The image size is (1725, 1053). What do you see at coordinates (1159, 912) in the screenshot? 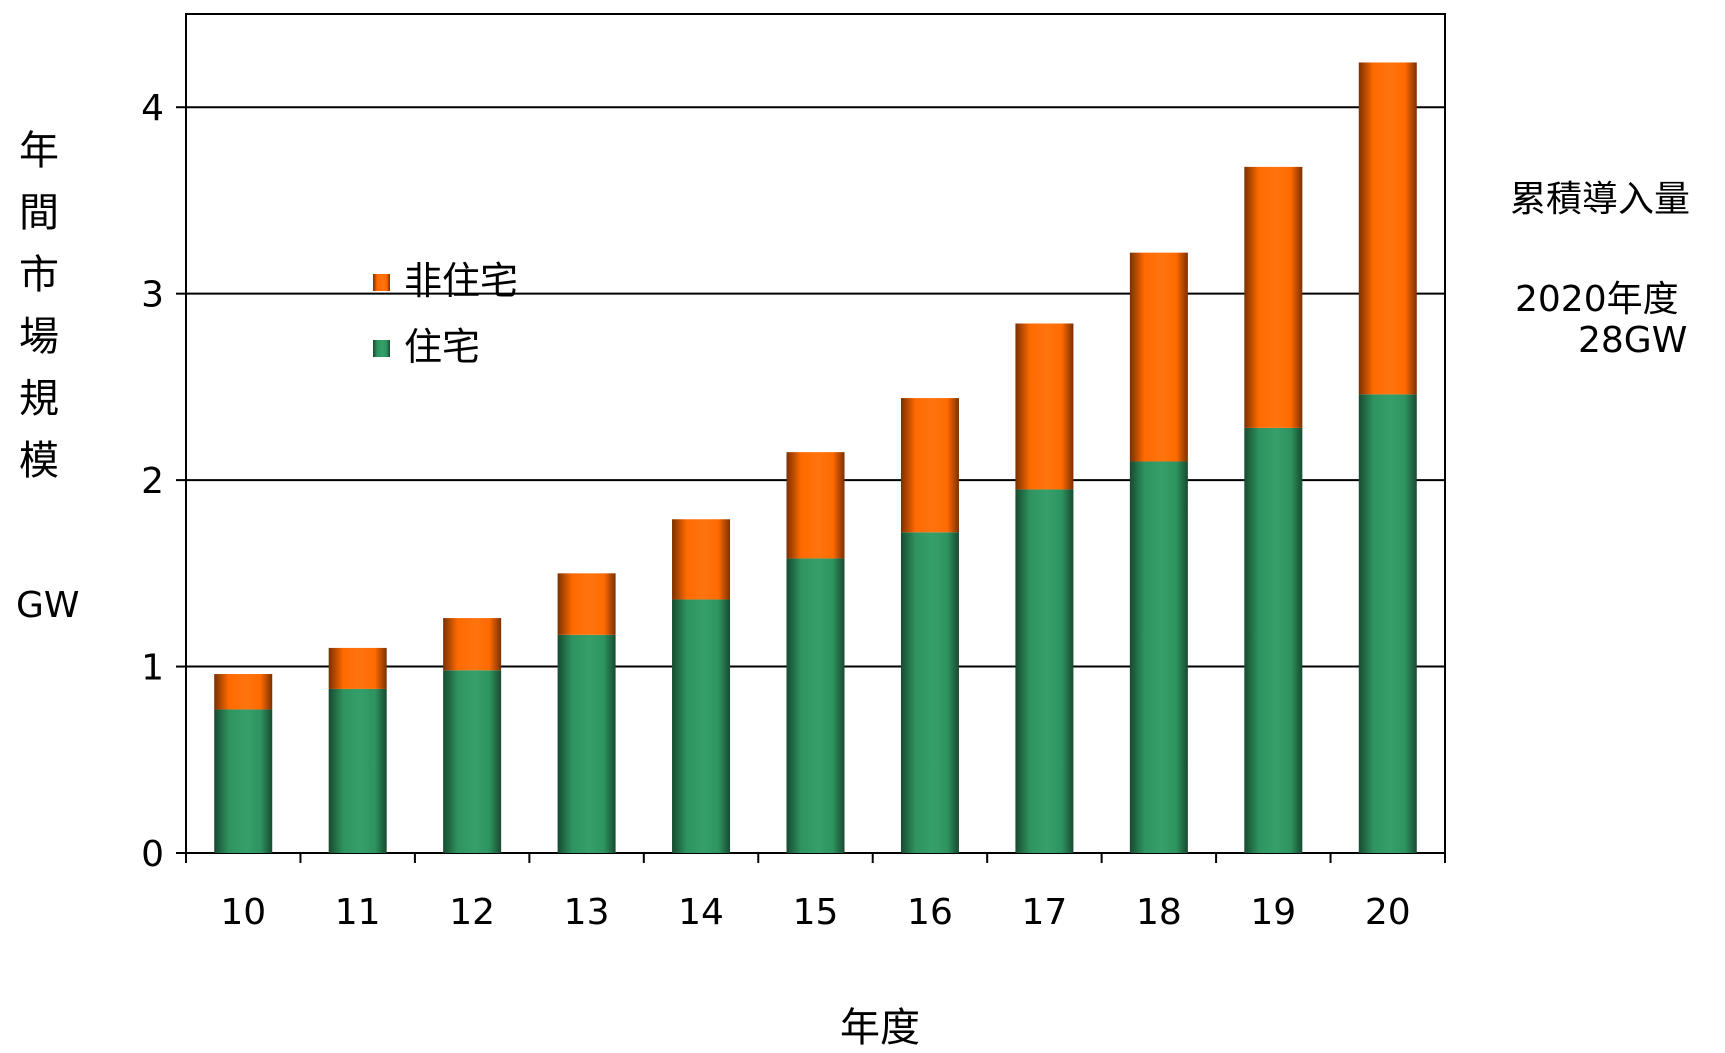
I see `x-tick-label-18: 18` at bounding box center [1159, 912].